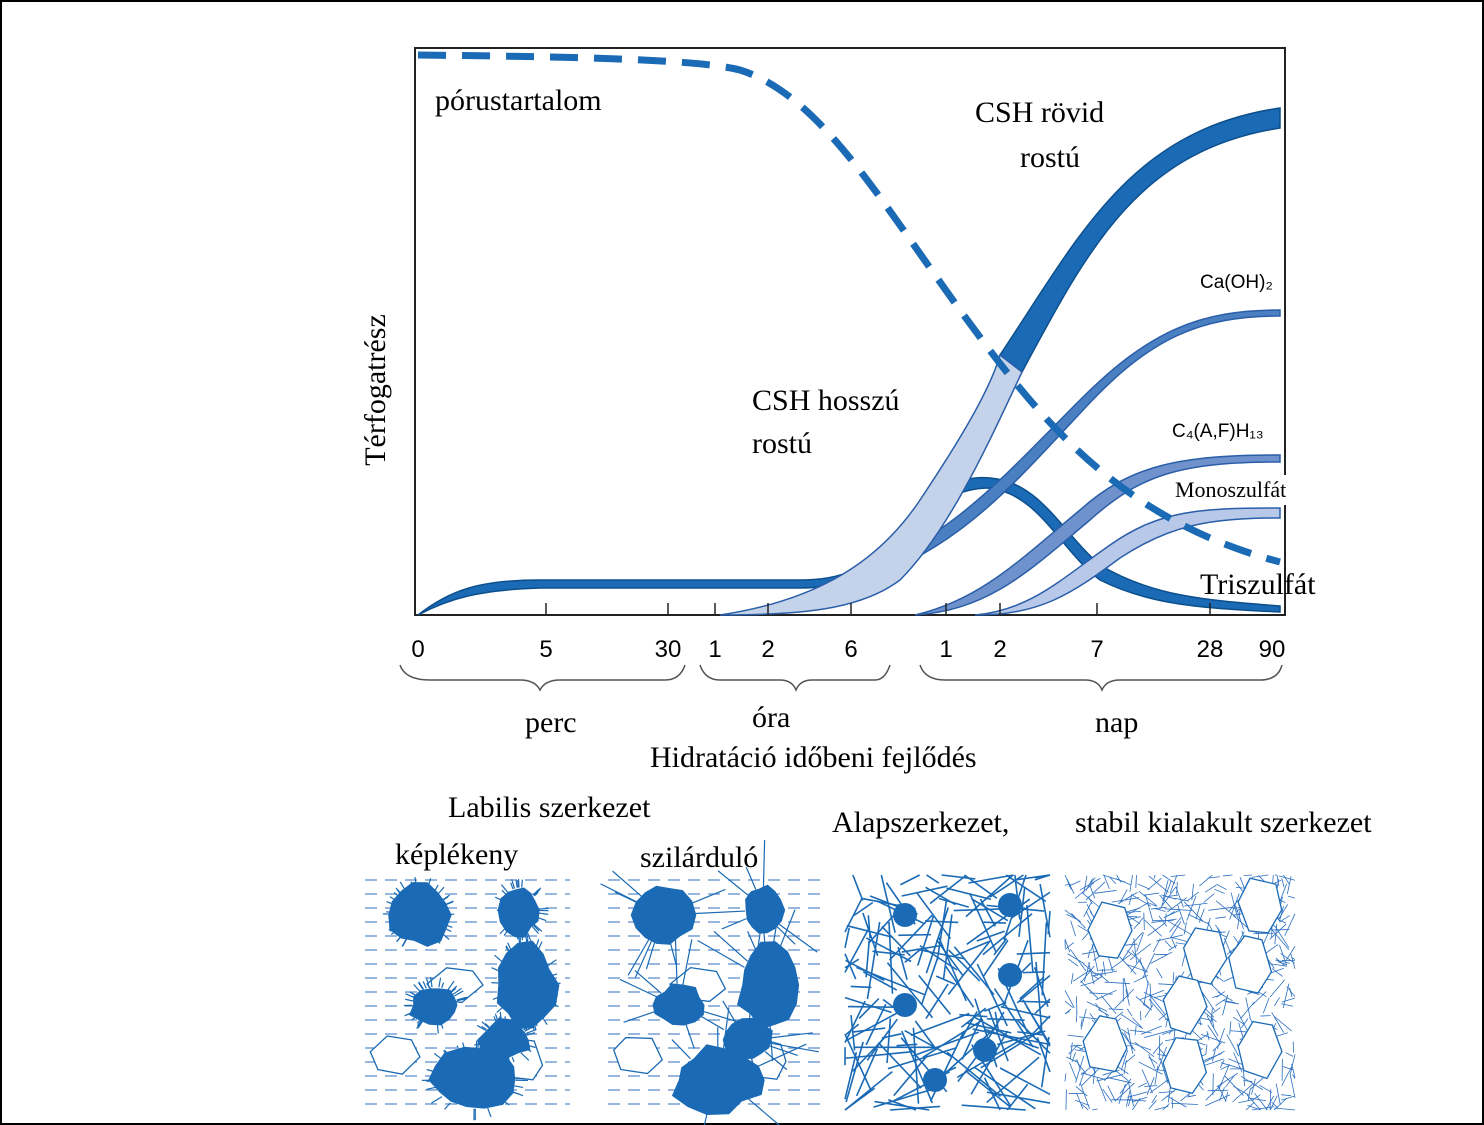 This screenshot has width=1484, height=1125. What do you see at coordinates (813, 757) in the screenshot?
I see `title: Hidratáció időbeni fejlődés` at bounding box center [813, 757].